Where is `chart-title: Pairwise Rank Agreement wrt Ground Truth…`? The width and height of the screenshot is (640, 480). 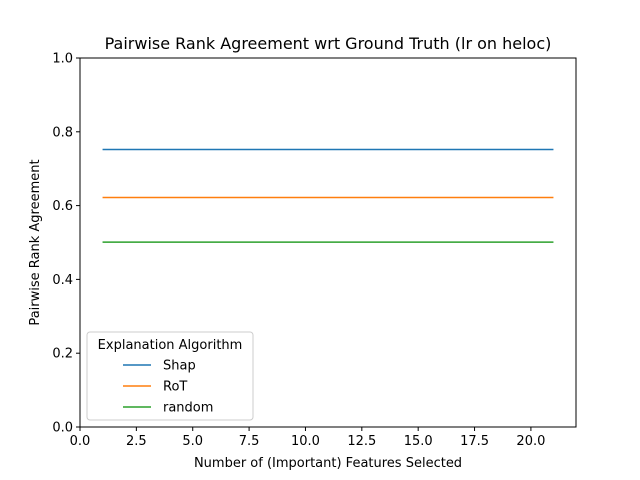 chart-title: Pairwise Rank Agreement wrt Ground Truth… is located at coordinates (328, 43).